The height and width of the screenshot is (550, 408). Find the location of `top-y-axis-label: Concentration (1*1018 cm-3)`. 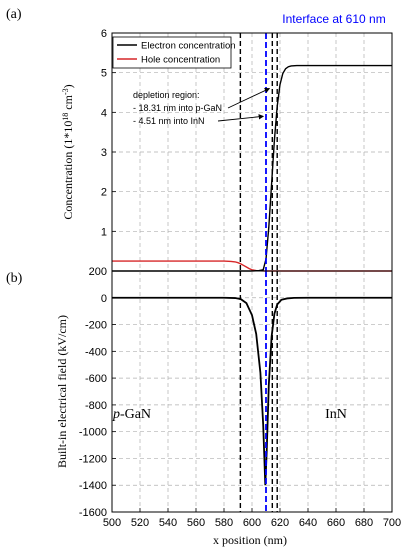

top-y-axis-label: Concentration (1*1018 cm-3) is located at coordinates (68, 151).